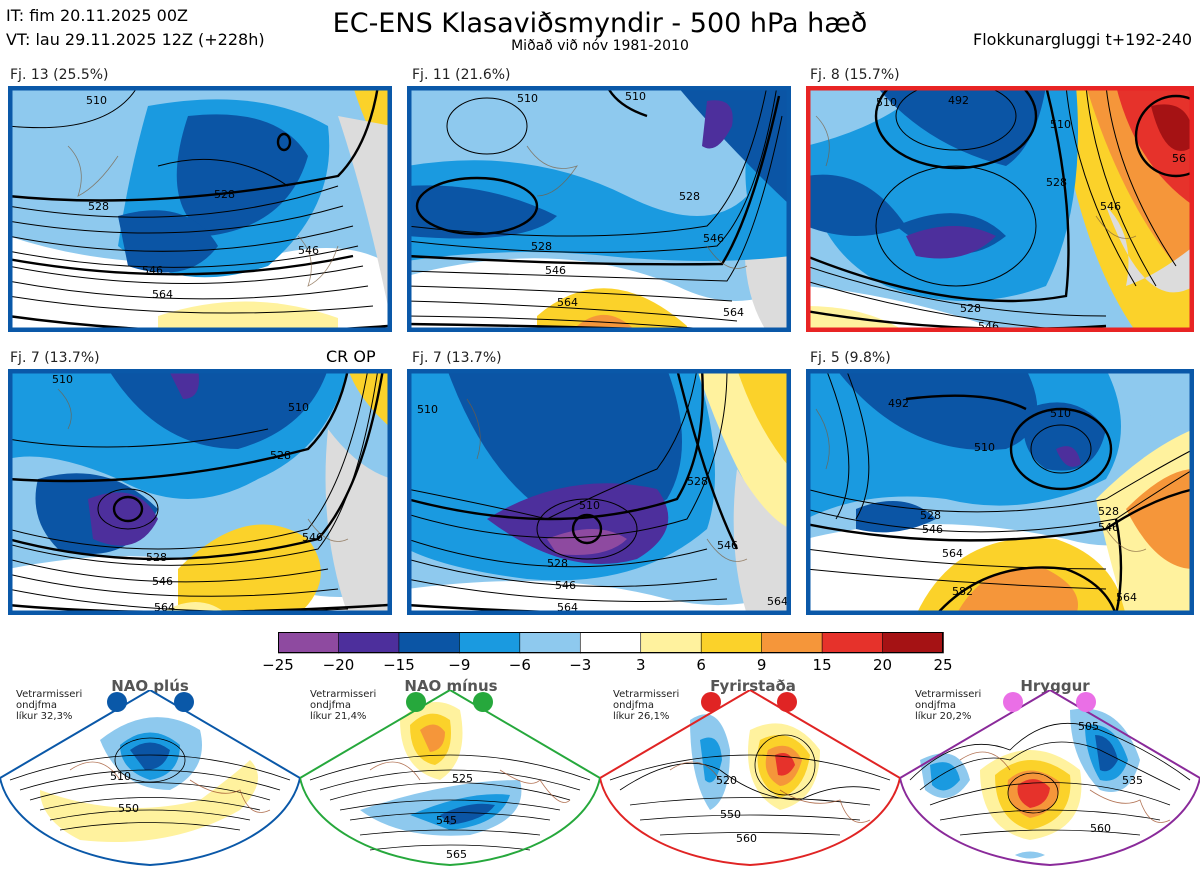  Describe the element at coordinates (278, 665) in the screenshot. I see `colorbar-tick: −25` at that location.